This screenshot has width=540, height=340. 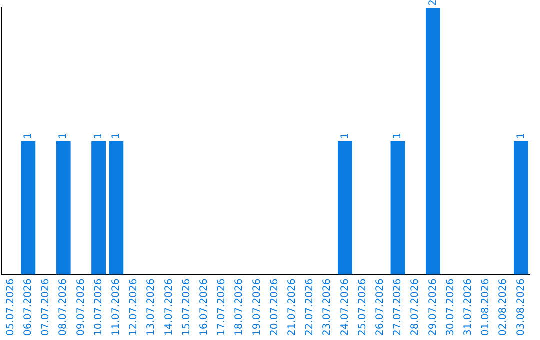 I want to click on x-tick-label: 30.07.2026, so click(x=450, y=307).